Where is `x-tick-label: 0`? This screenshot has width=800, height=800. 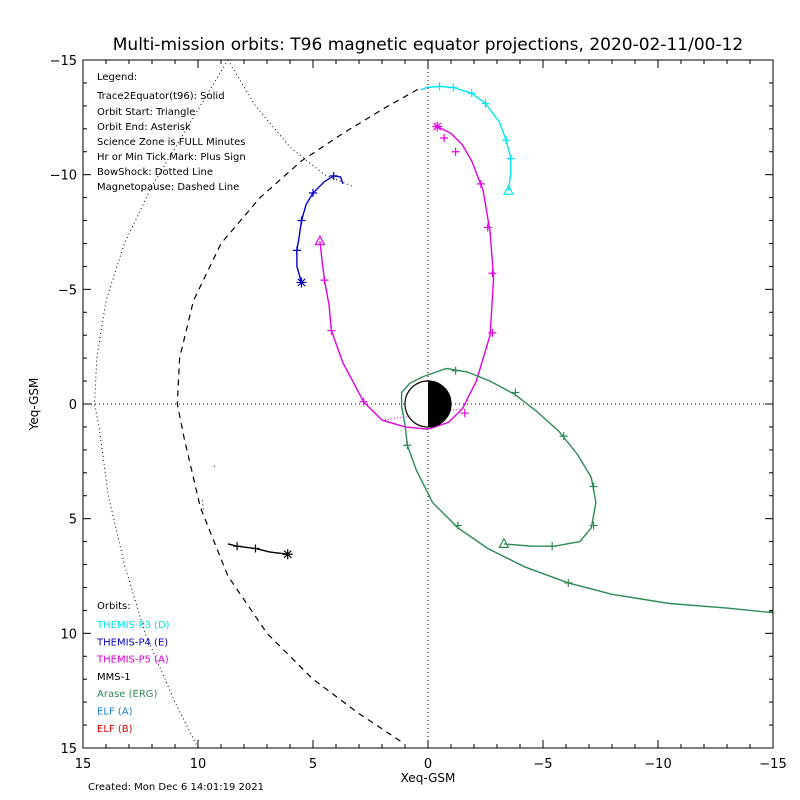
x-tick-label: 0 is located at coordinates (428, 764).